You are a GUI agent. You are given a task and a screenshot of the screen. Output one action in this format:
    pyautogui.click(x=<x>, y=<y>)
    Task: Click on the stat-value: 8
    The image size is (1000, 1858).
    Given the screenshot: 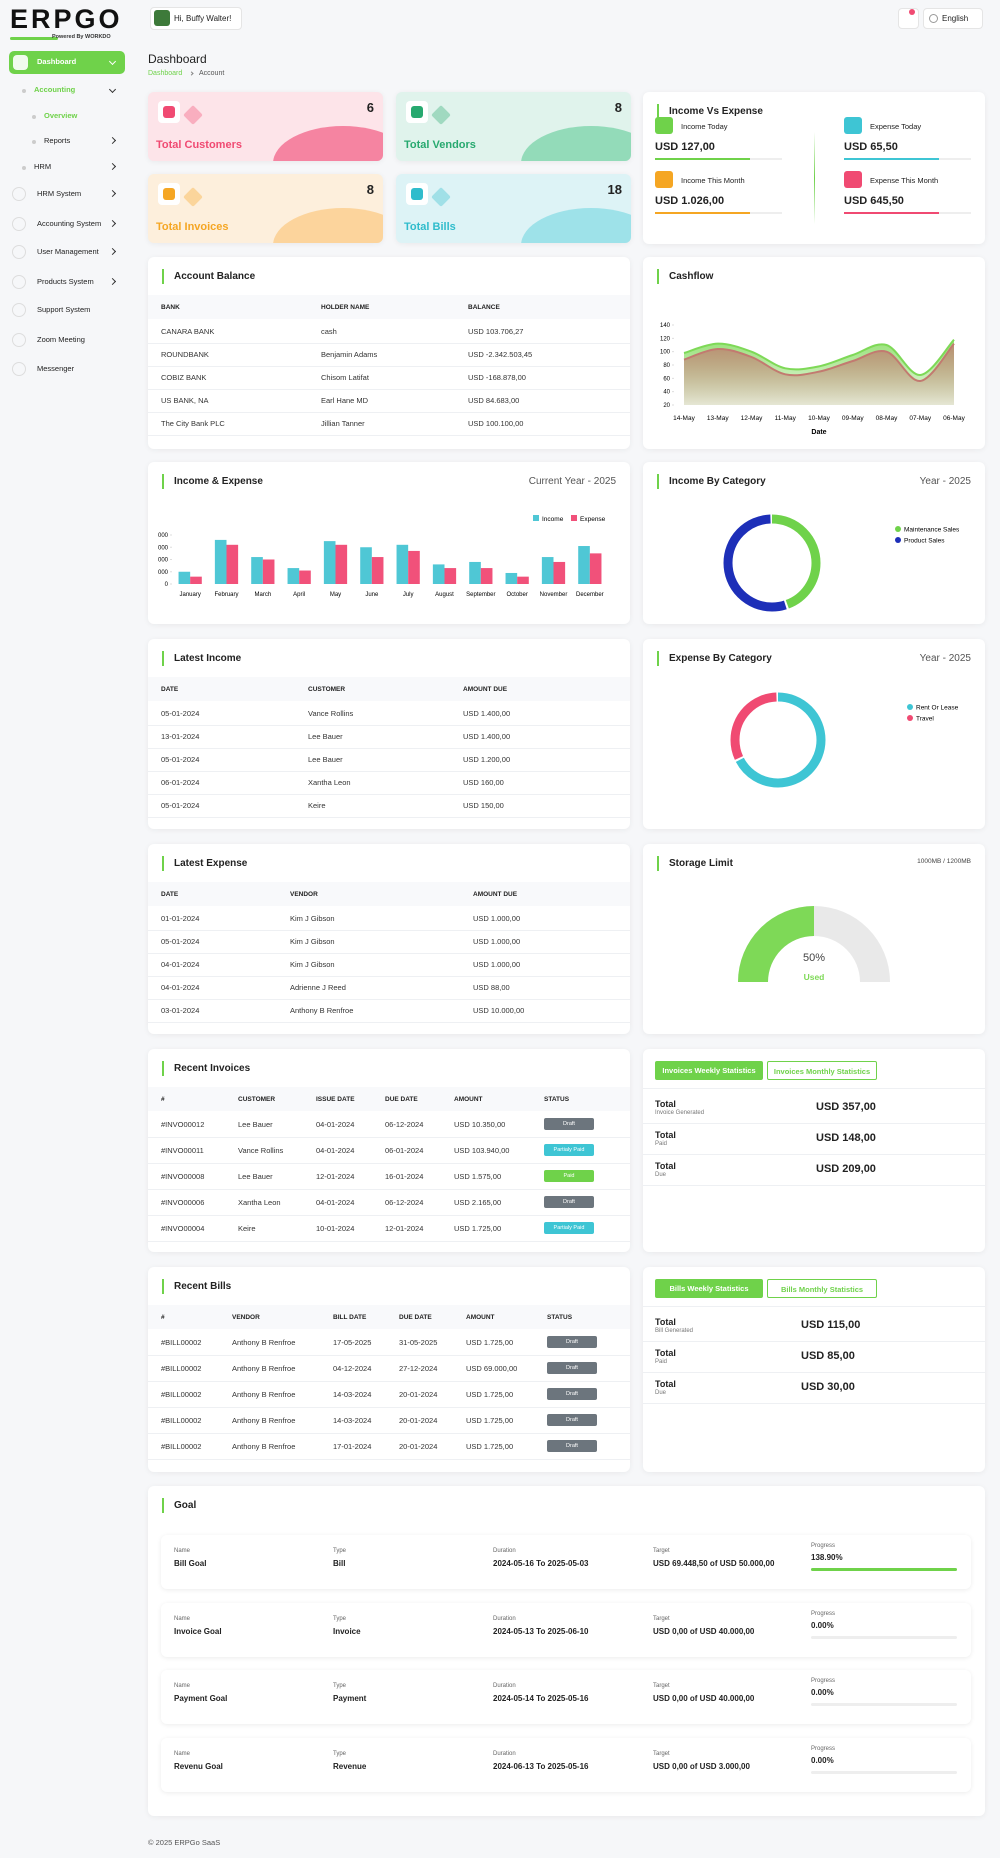 What is the action you would take?
    pyautogui.click(x=370, y=189)
    